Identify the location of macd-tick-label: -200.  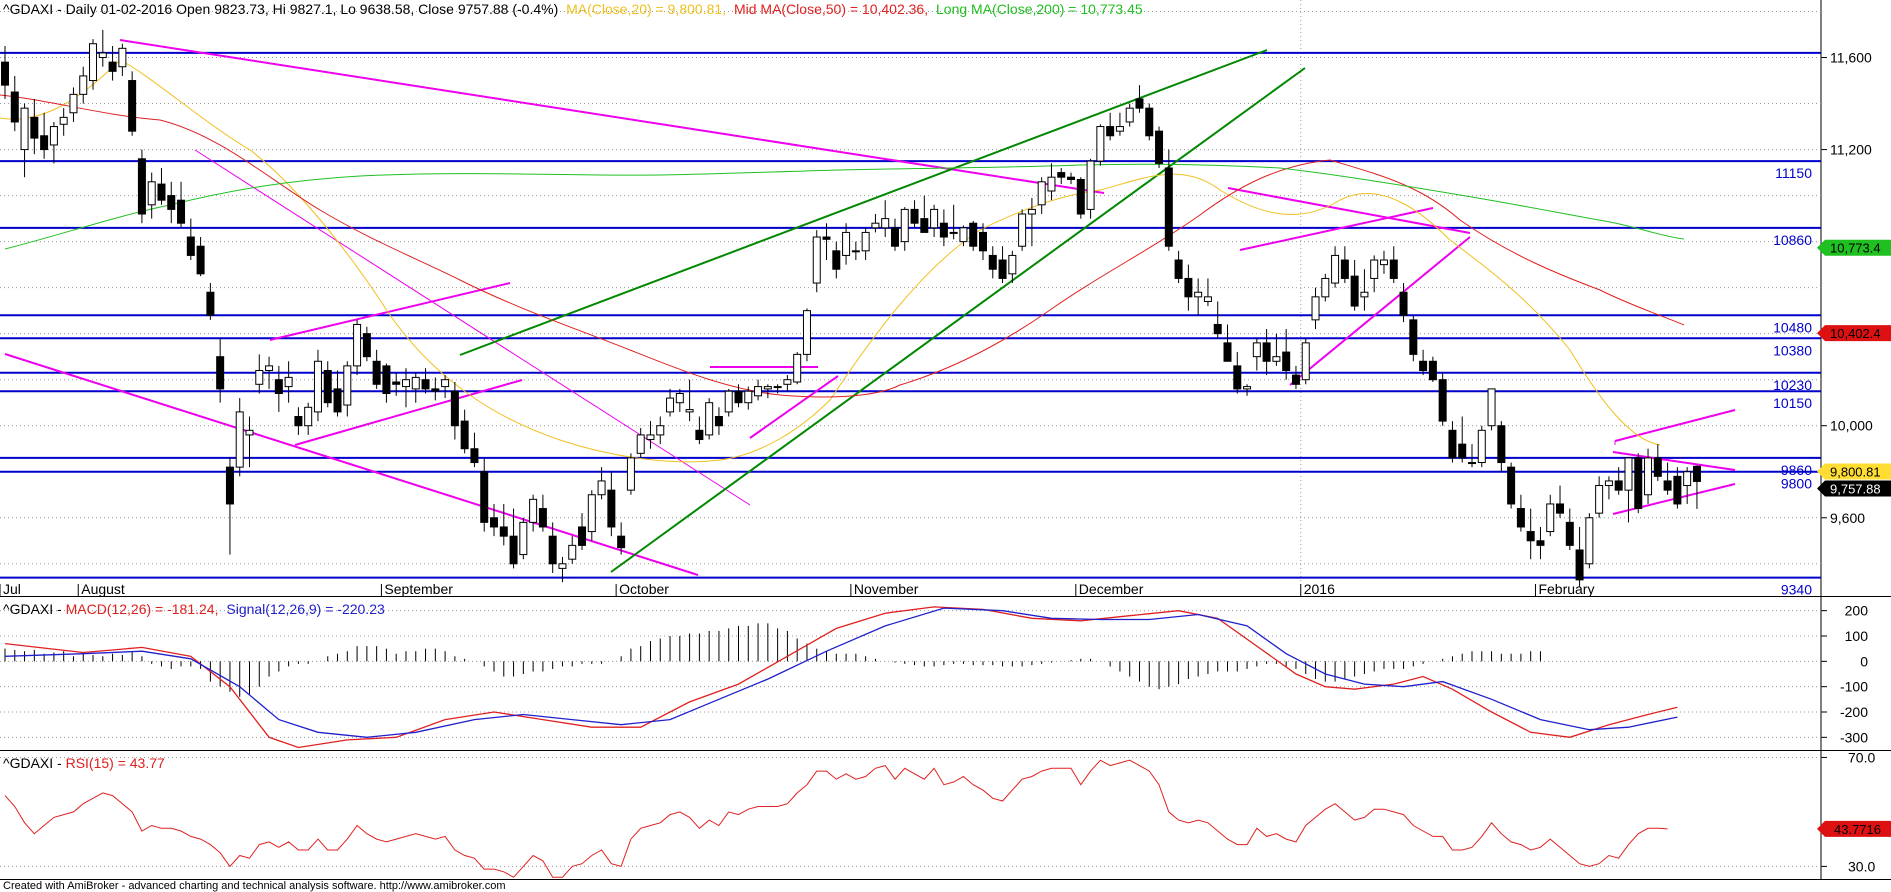
(1854, 712).